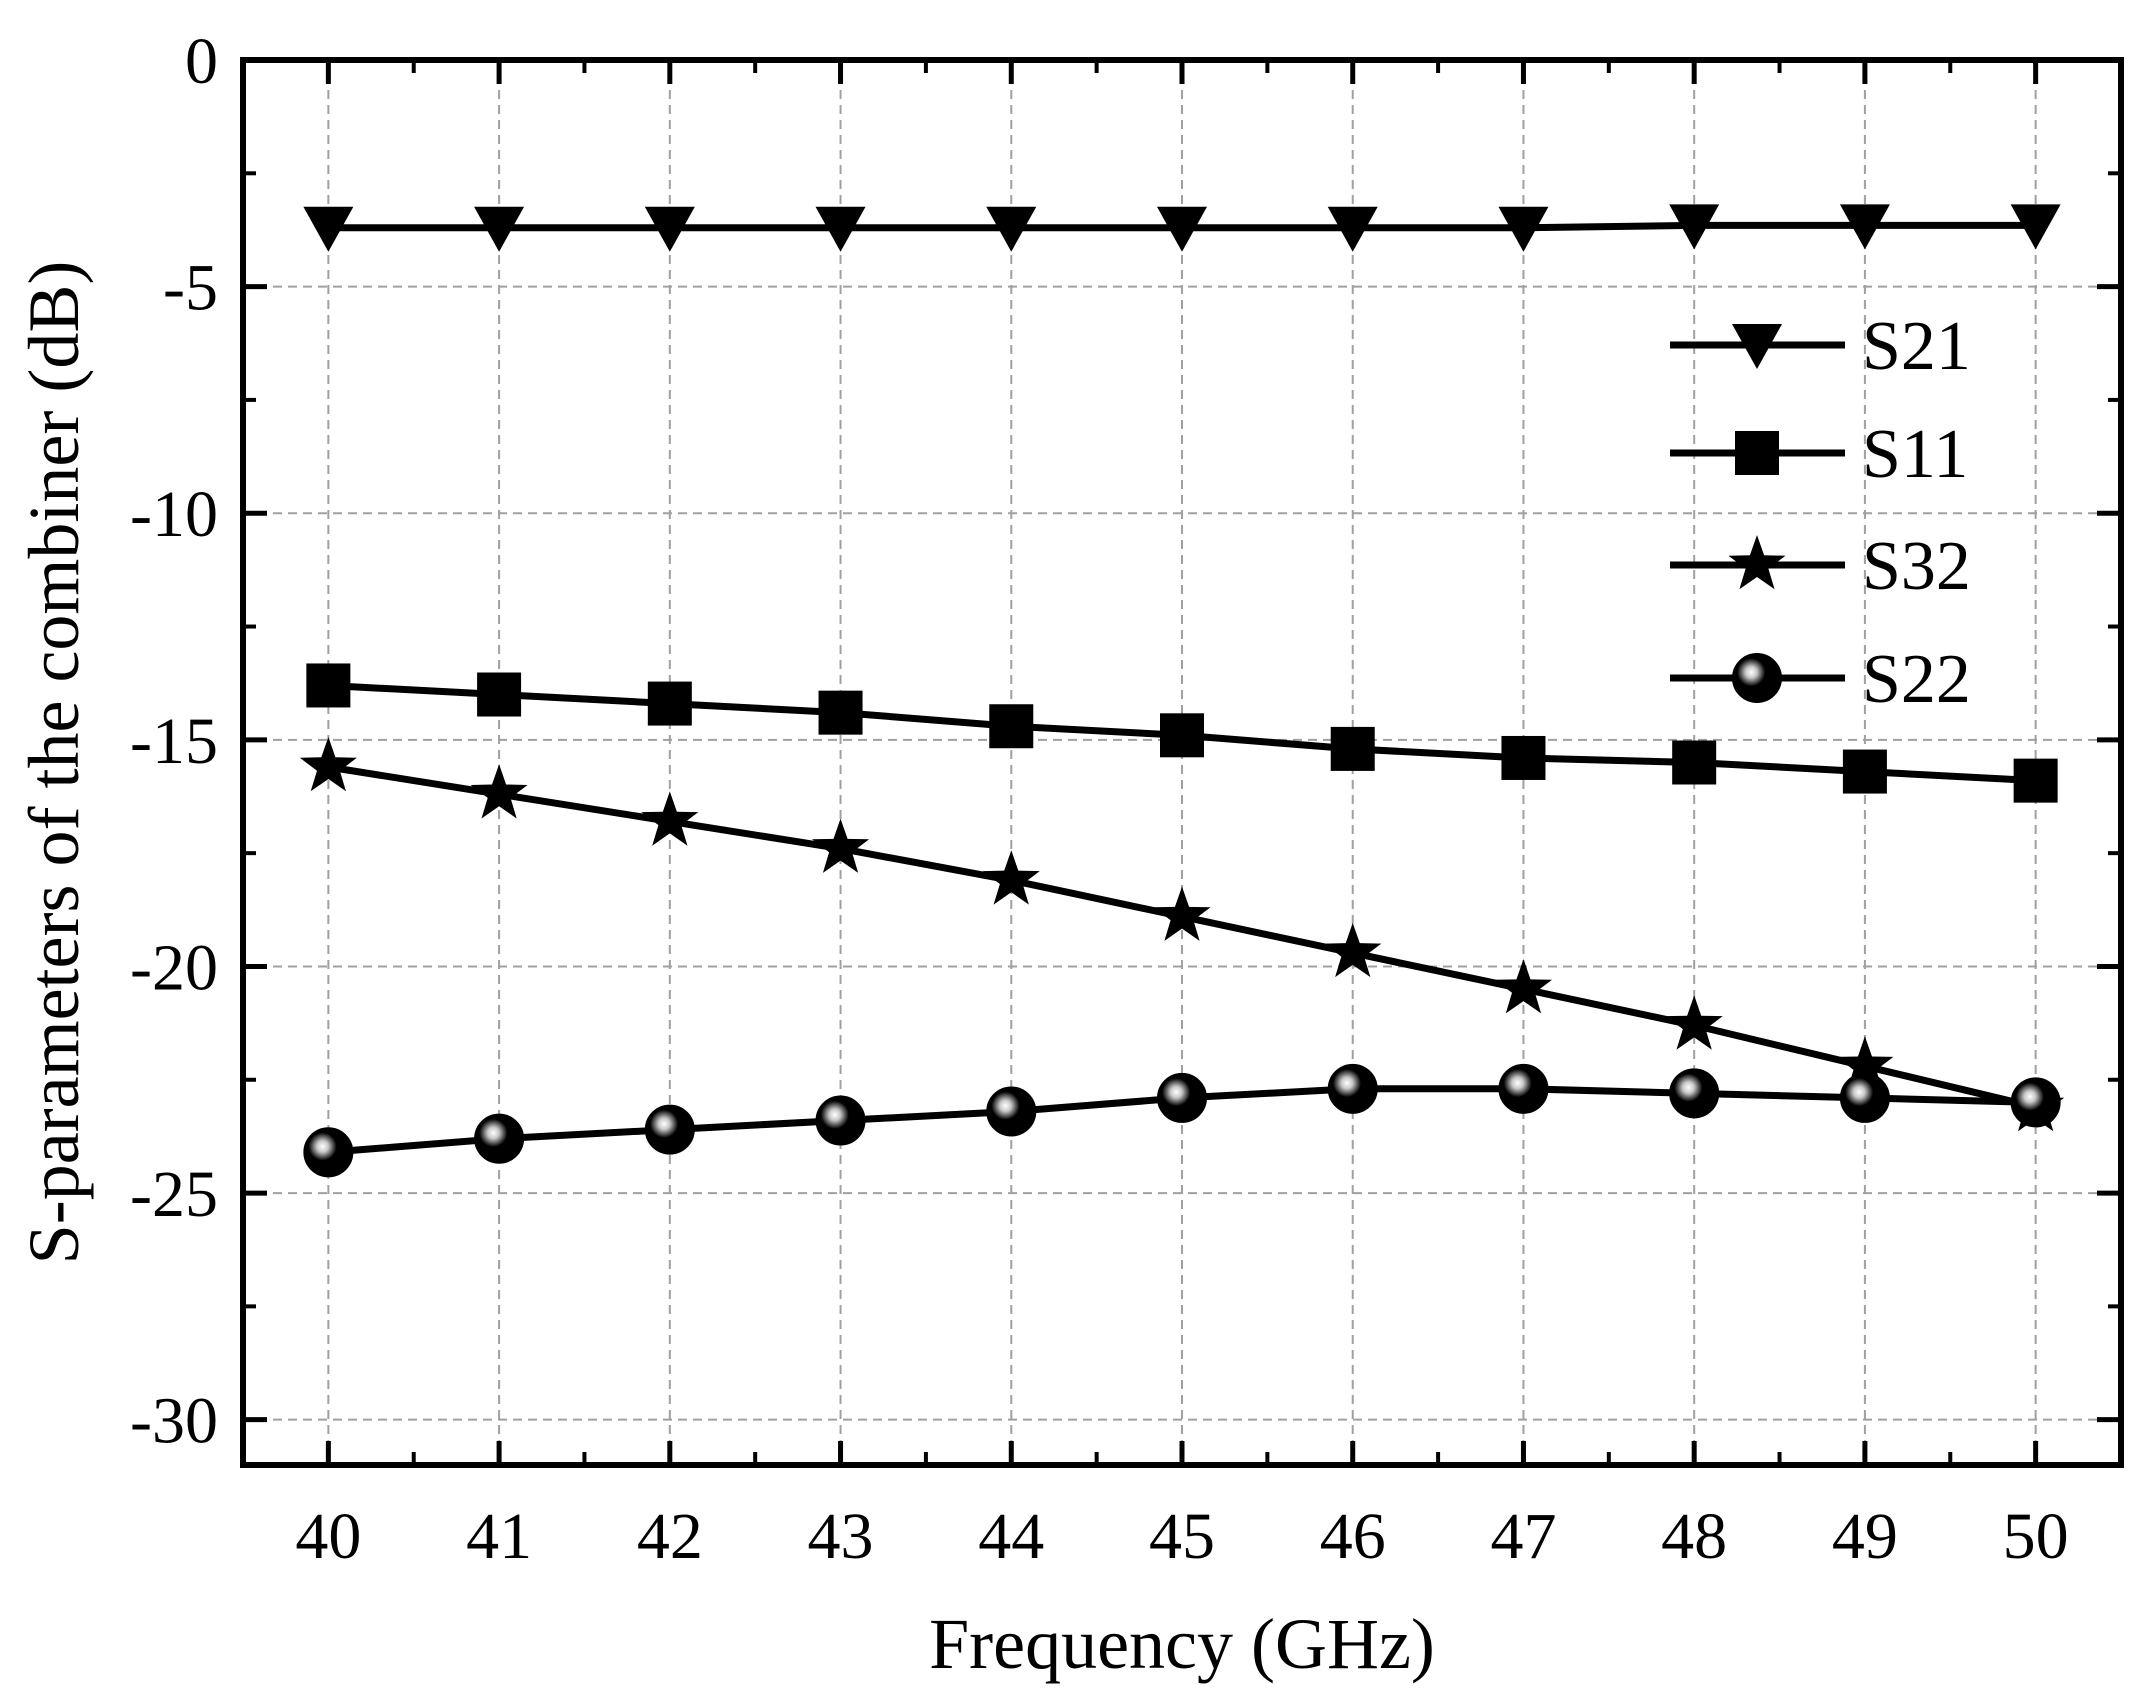  Describe the element at coordinates (1865, 1536) in the screenshot. I see `x-tick-label: 49` at that location.